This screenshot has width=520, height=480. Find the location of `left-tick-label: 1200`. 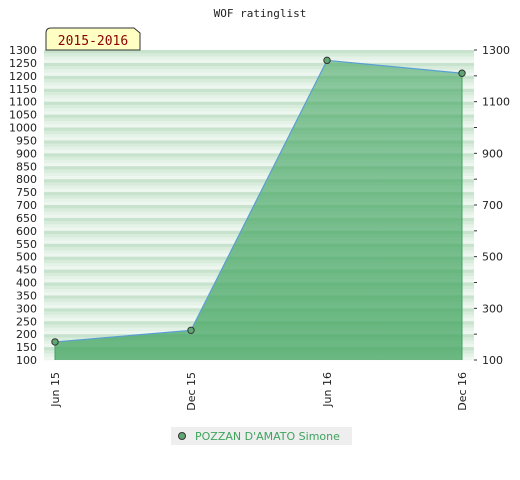

left-tick-label: 1200 is located at coordinates (23, 76).